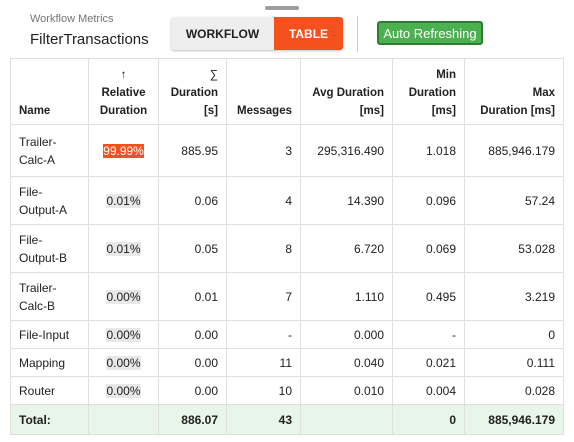  What do you see at coordinates (308, 33) in the screenshot?
I see `tab: TABLE` at bounding box center [308, 33].